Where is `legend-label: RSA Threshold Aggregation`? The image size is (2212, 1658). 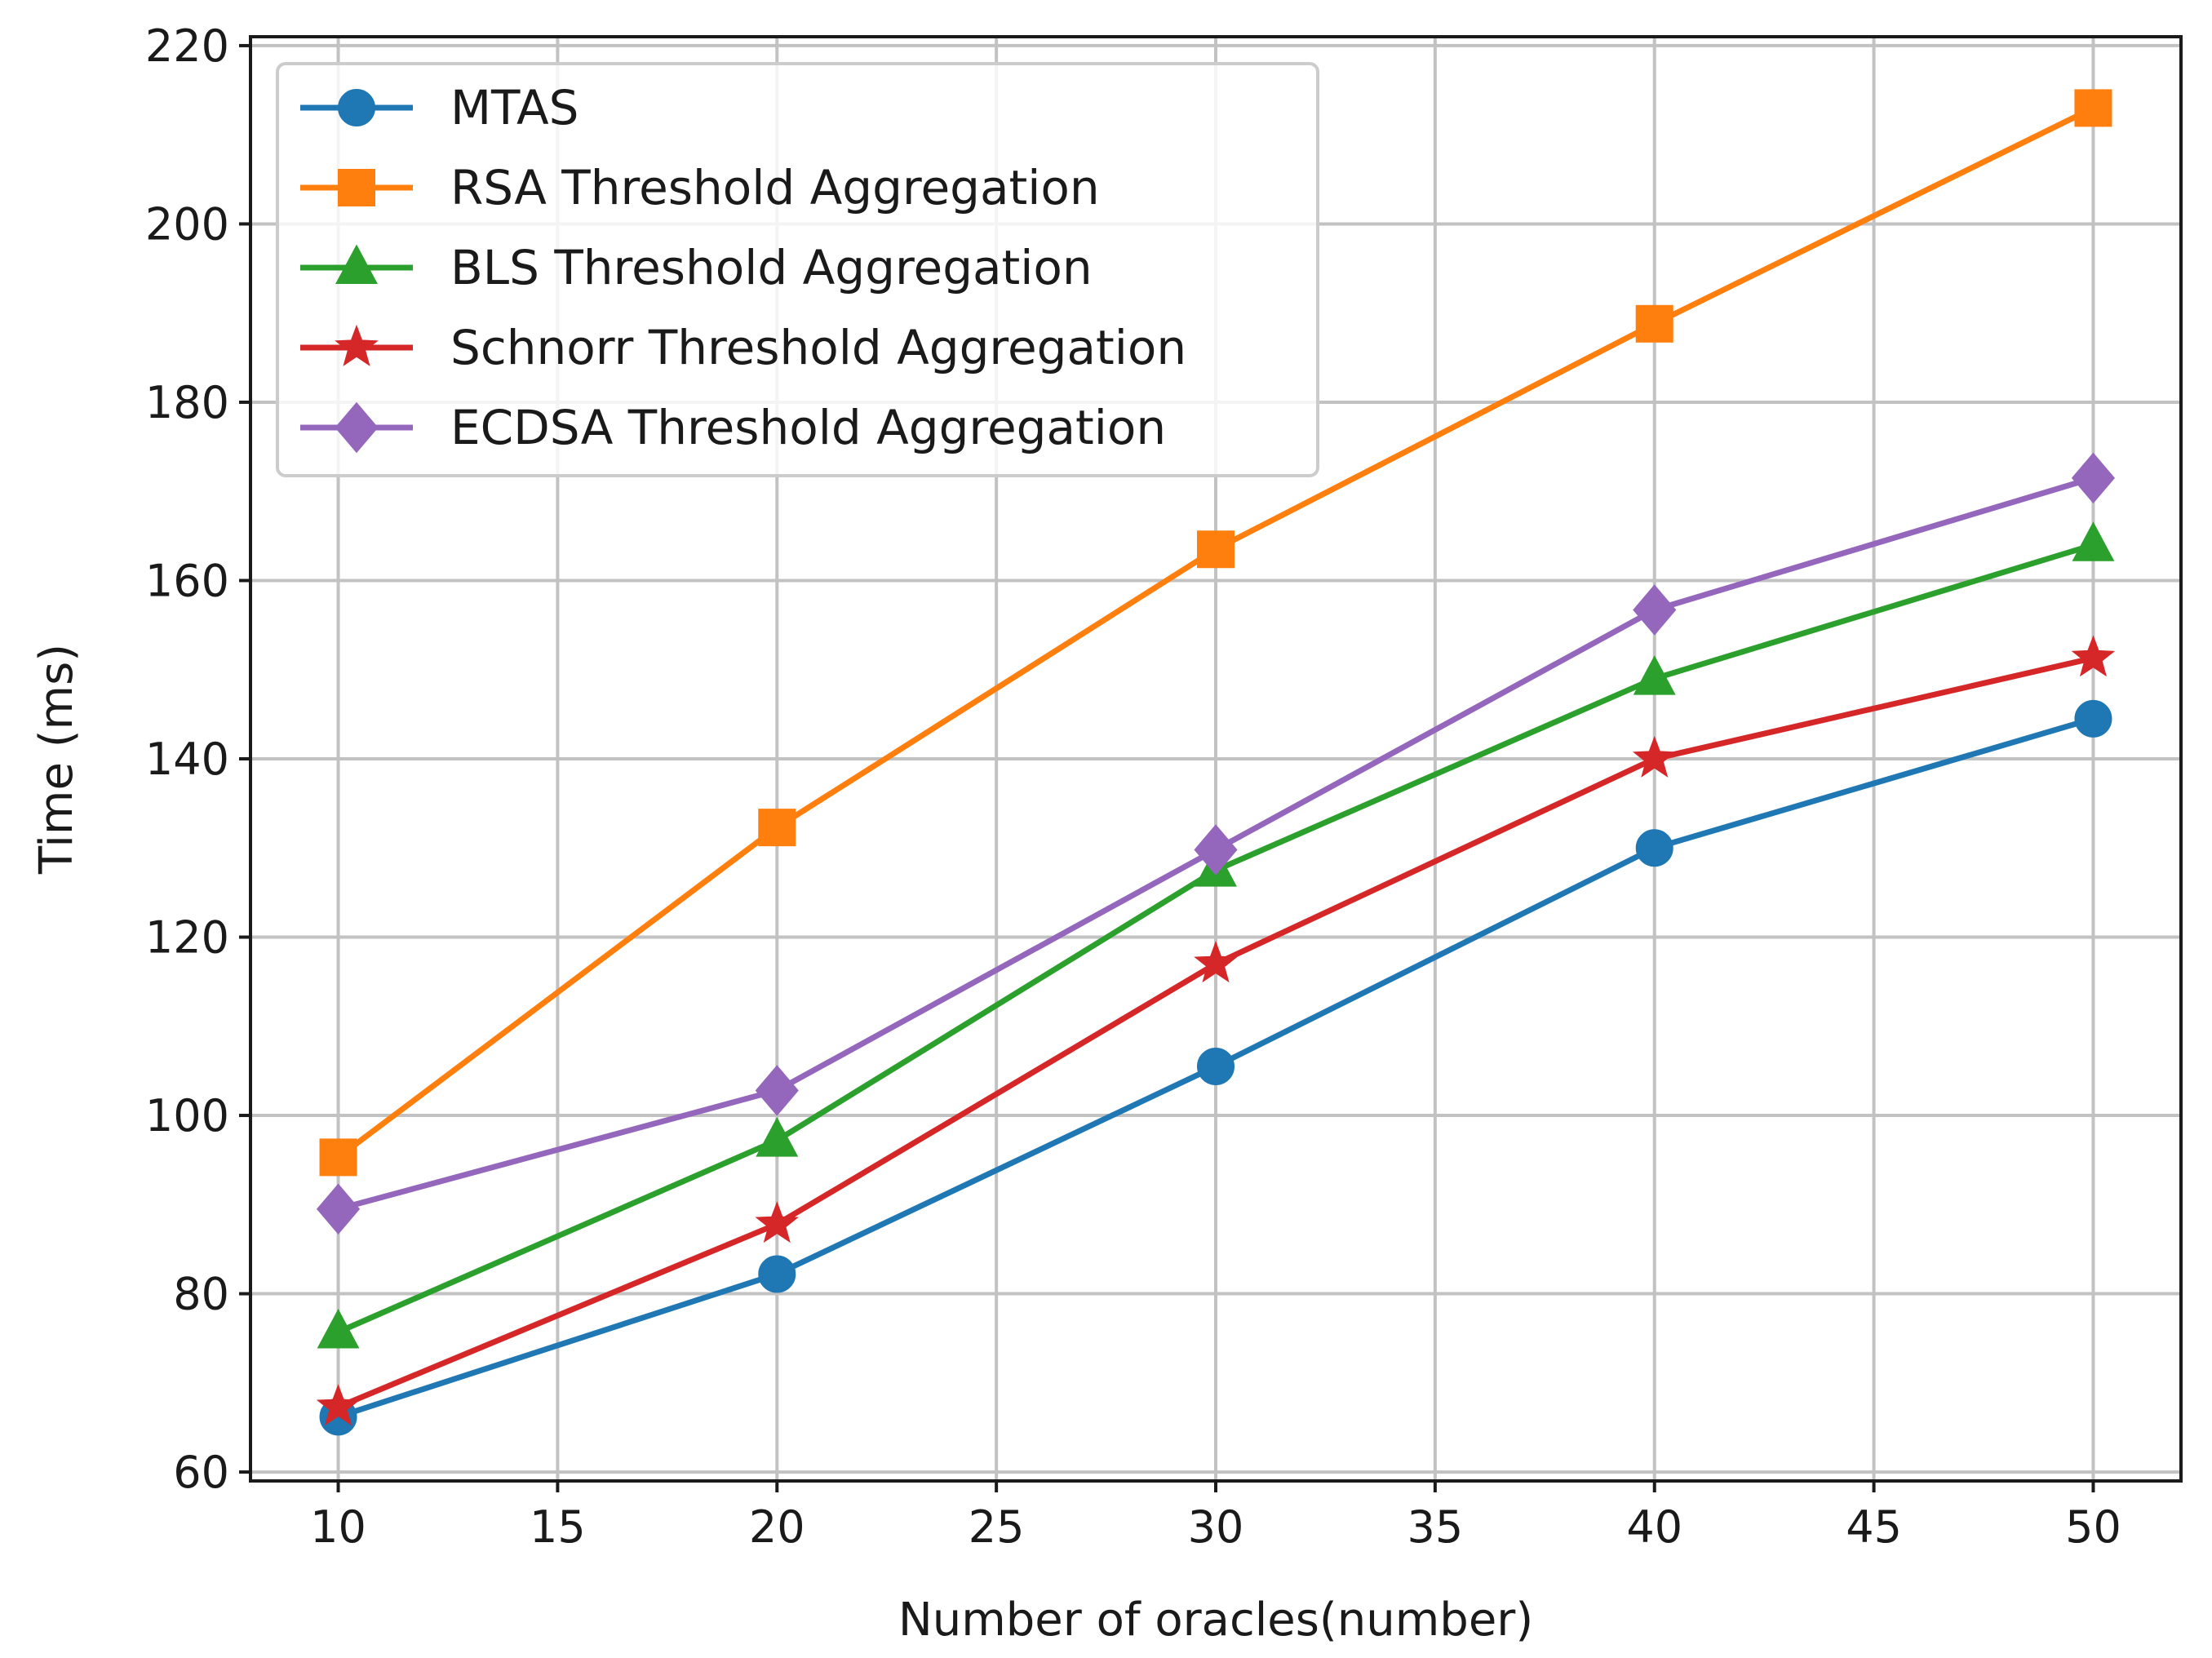
legend-label: RSA Threshold Aggregation is located at coordinates (775, 187).